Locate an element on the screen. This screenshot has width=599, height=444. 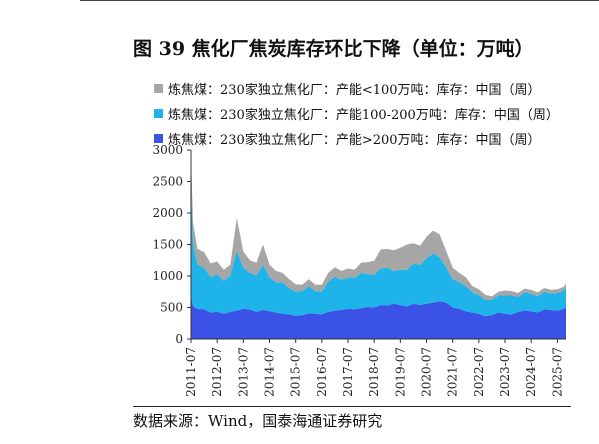
legend-label-large: 炼焦煤：230家独立焦化厂：产能>200万吨：库存：中国（周） is located at coordinates (354, 140).